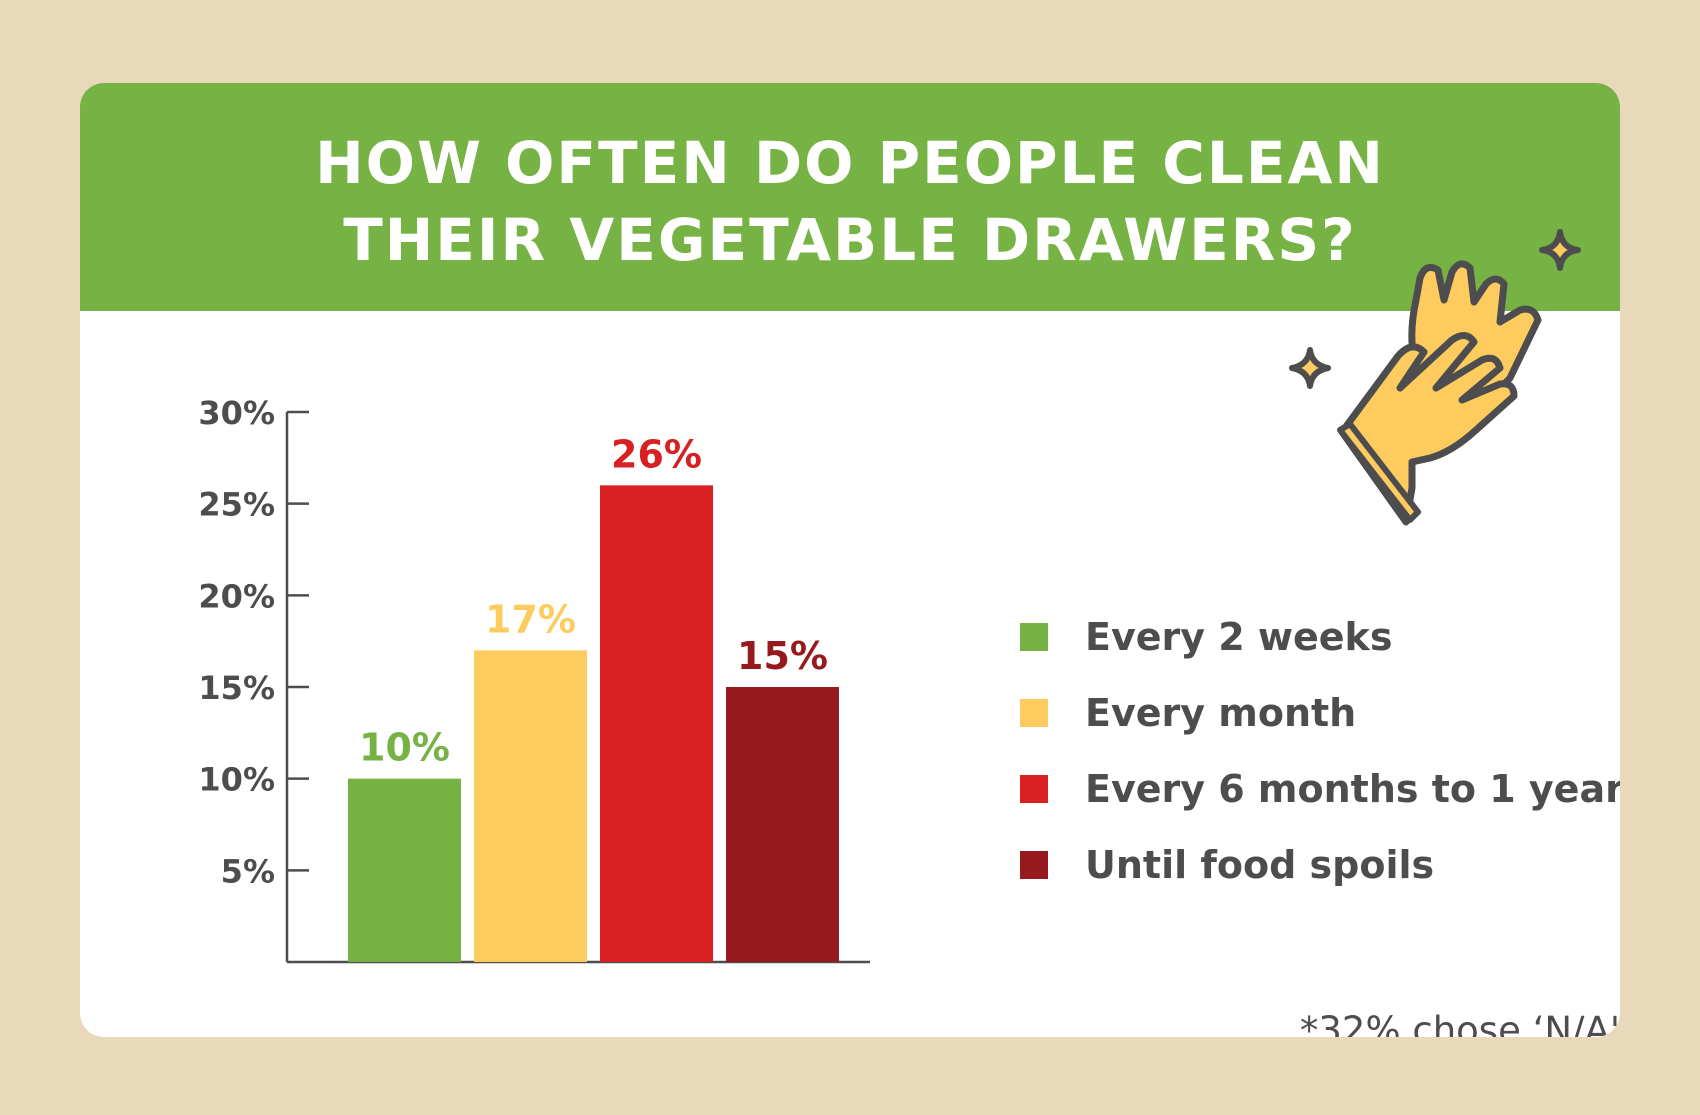  What do you see at coordinates (248, 871) in the screenshot?
I see `y-tick-label: 5%` at bounding box center [248, 871].